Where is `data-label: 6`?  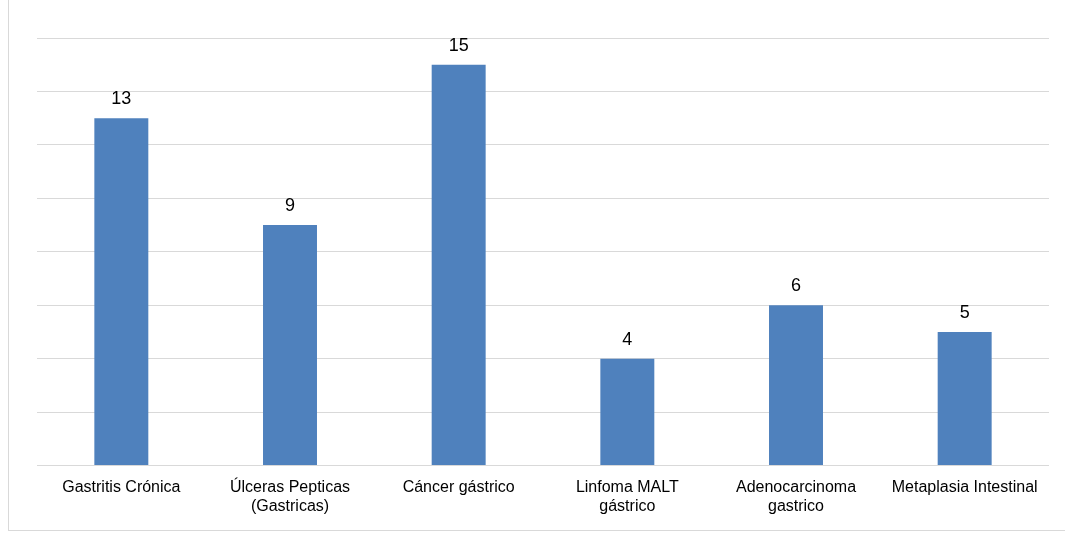 data-label: 6 is located at coordinates (796, 285).